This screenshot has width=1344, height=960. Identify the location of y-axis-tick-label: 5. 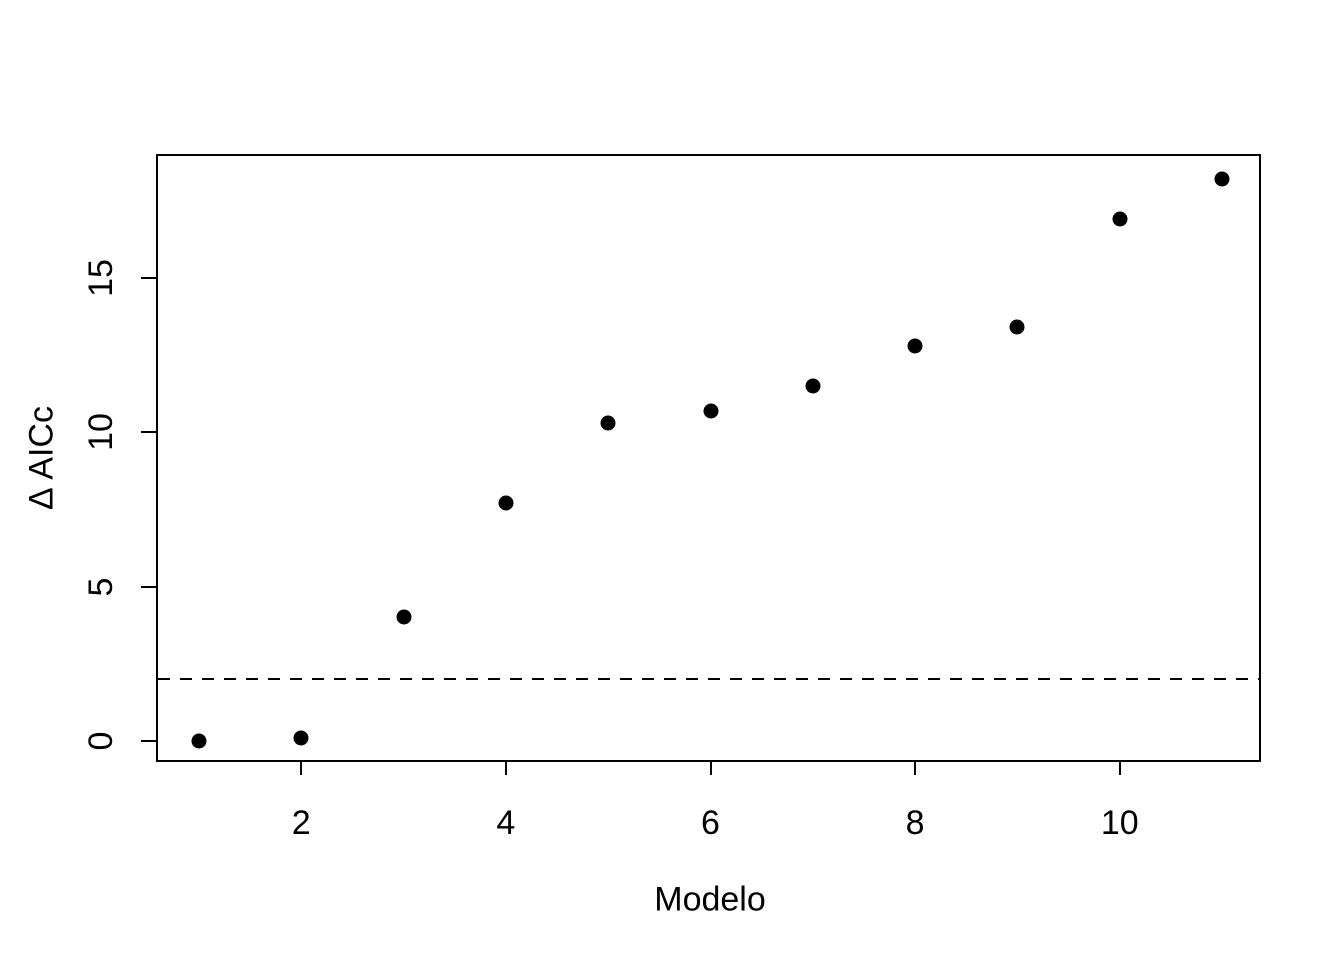
(101, 586).